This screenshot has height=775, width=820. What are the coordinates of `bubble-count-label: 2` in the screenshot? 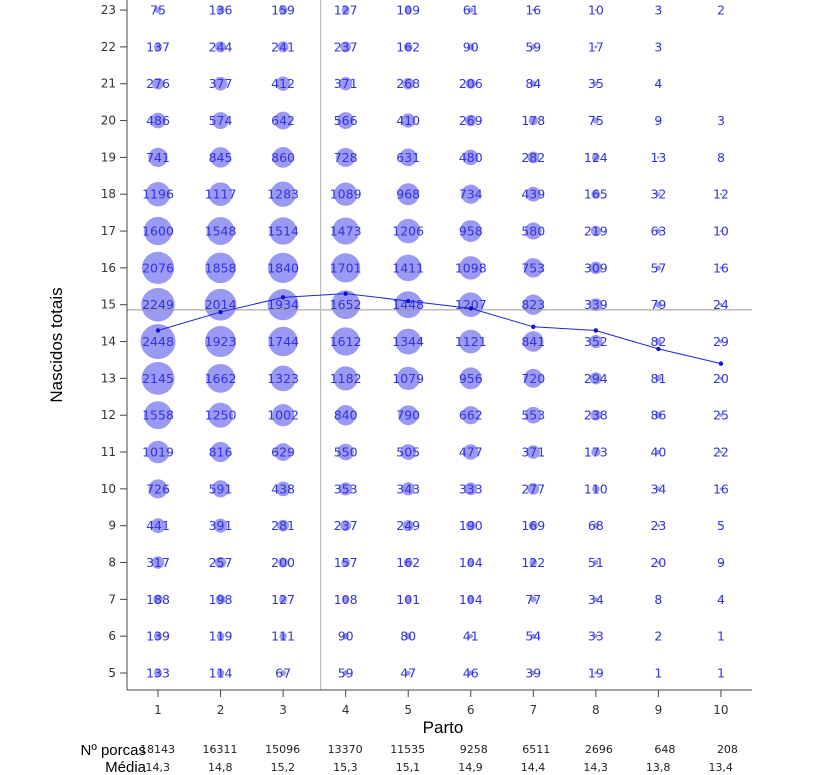 It's located at (721, 10).